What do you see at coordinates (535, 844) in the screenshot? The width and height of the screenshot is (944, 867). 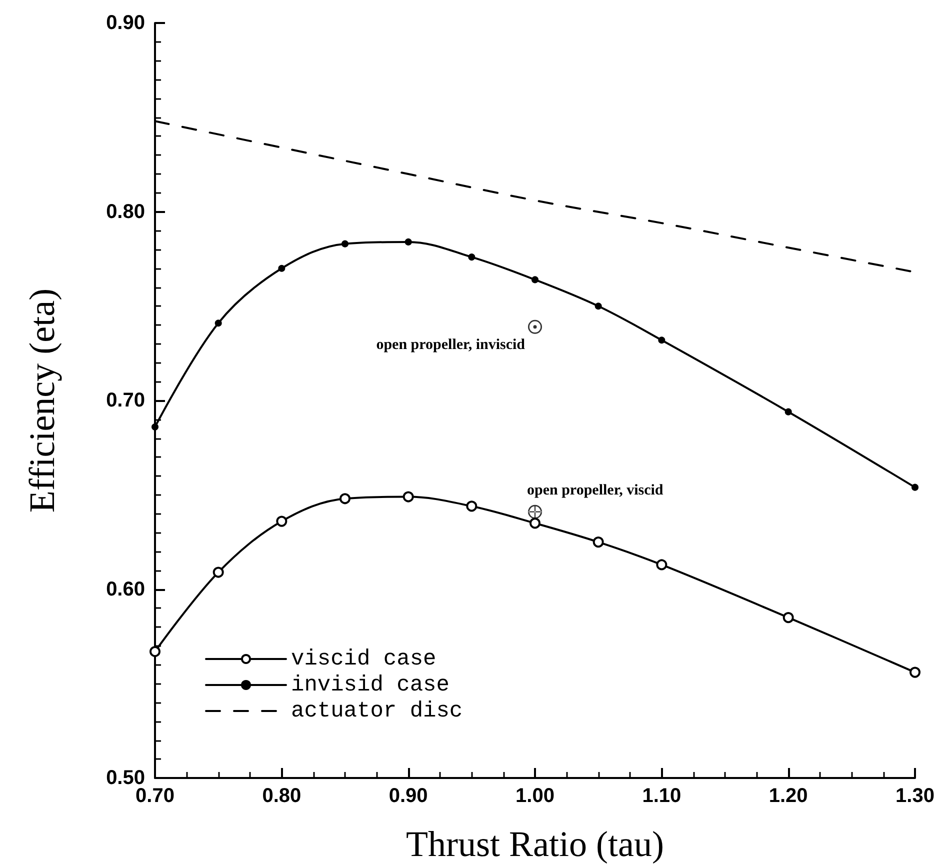 I see `x-axis-title: Thrust Ratio (tau)` at bounding box center [535, 844].